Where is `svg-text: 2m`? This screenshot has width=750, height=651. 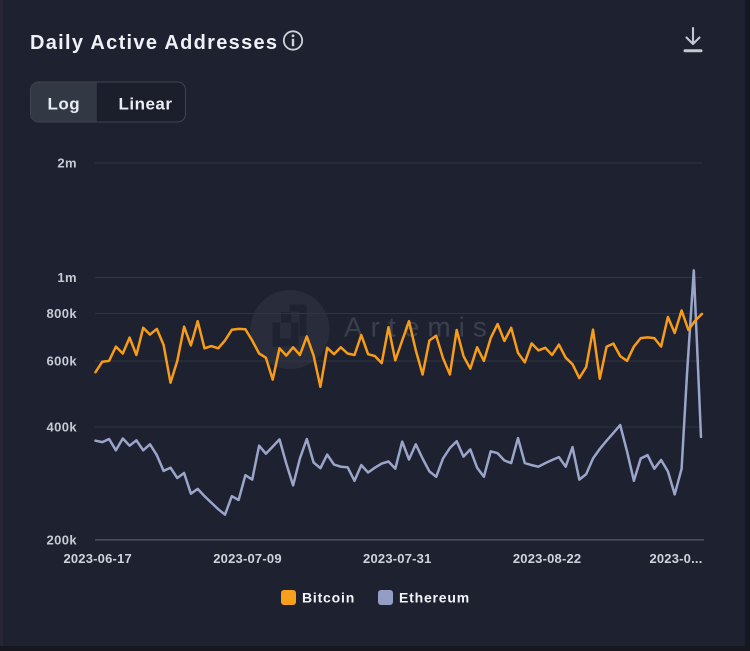
svg-text: 2m is located at coordinates (67, 163).